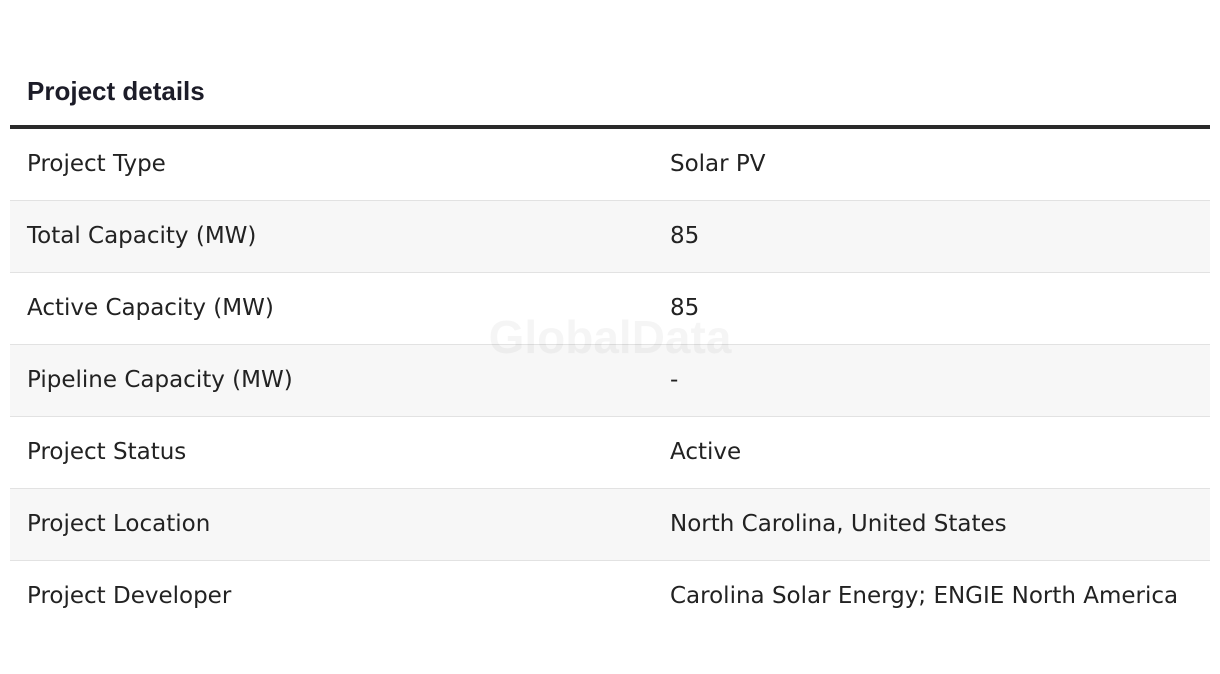 This screenshot has width=1220, height=674. What do you see at coordinates (838, 524) in the screenshot?
I see `row-value: North Carolina, United States` at bounding box center [838, 524].